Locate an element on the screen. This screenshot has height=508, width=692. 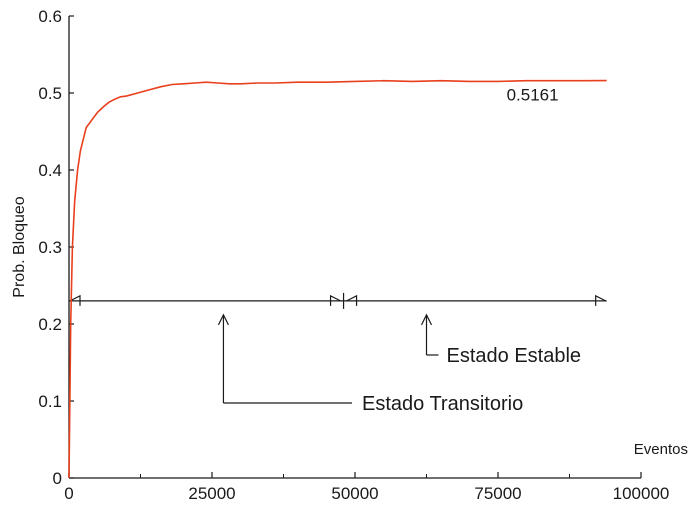
arrowhead-transient-end is located at coordinates (335, 300).